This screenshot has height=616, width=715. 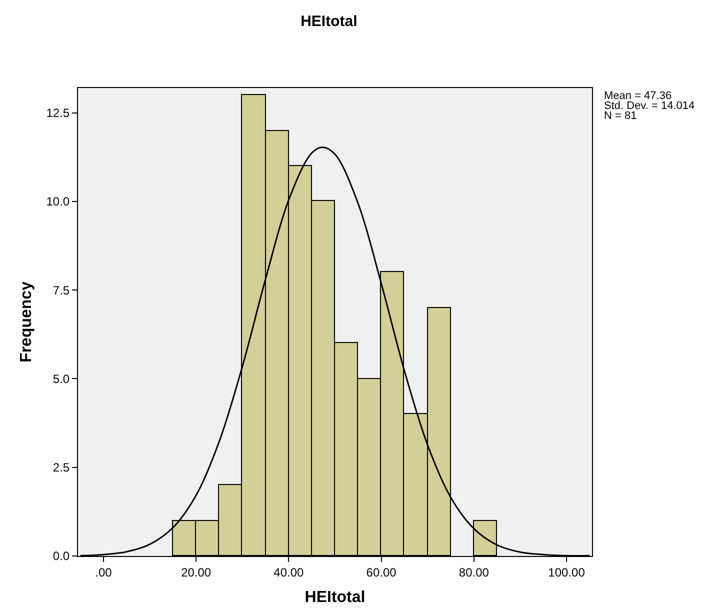 What do you see at coordinates (58, 201) in the screenshot?
I see `y-tick-label: 10.0` at bounding box center [58, 201].